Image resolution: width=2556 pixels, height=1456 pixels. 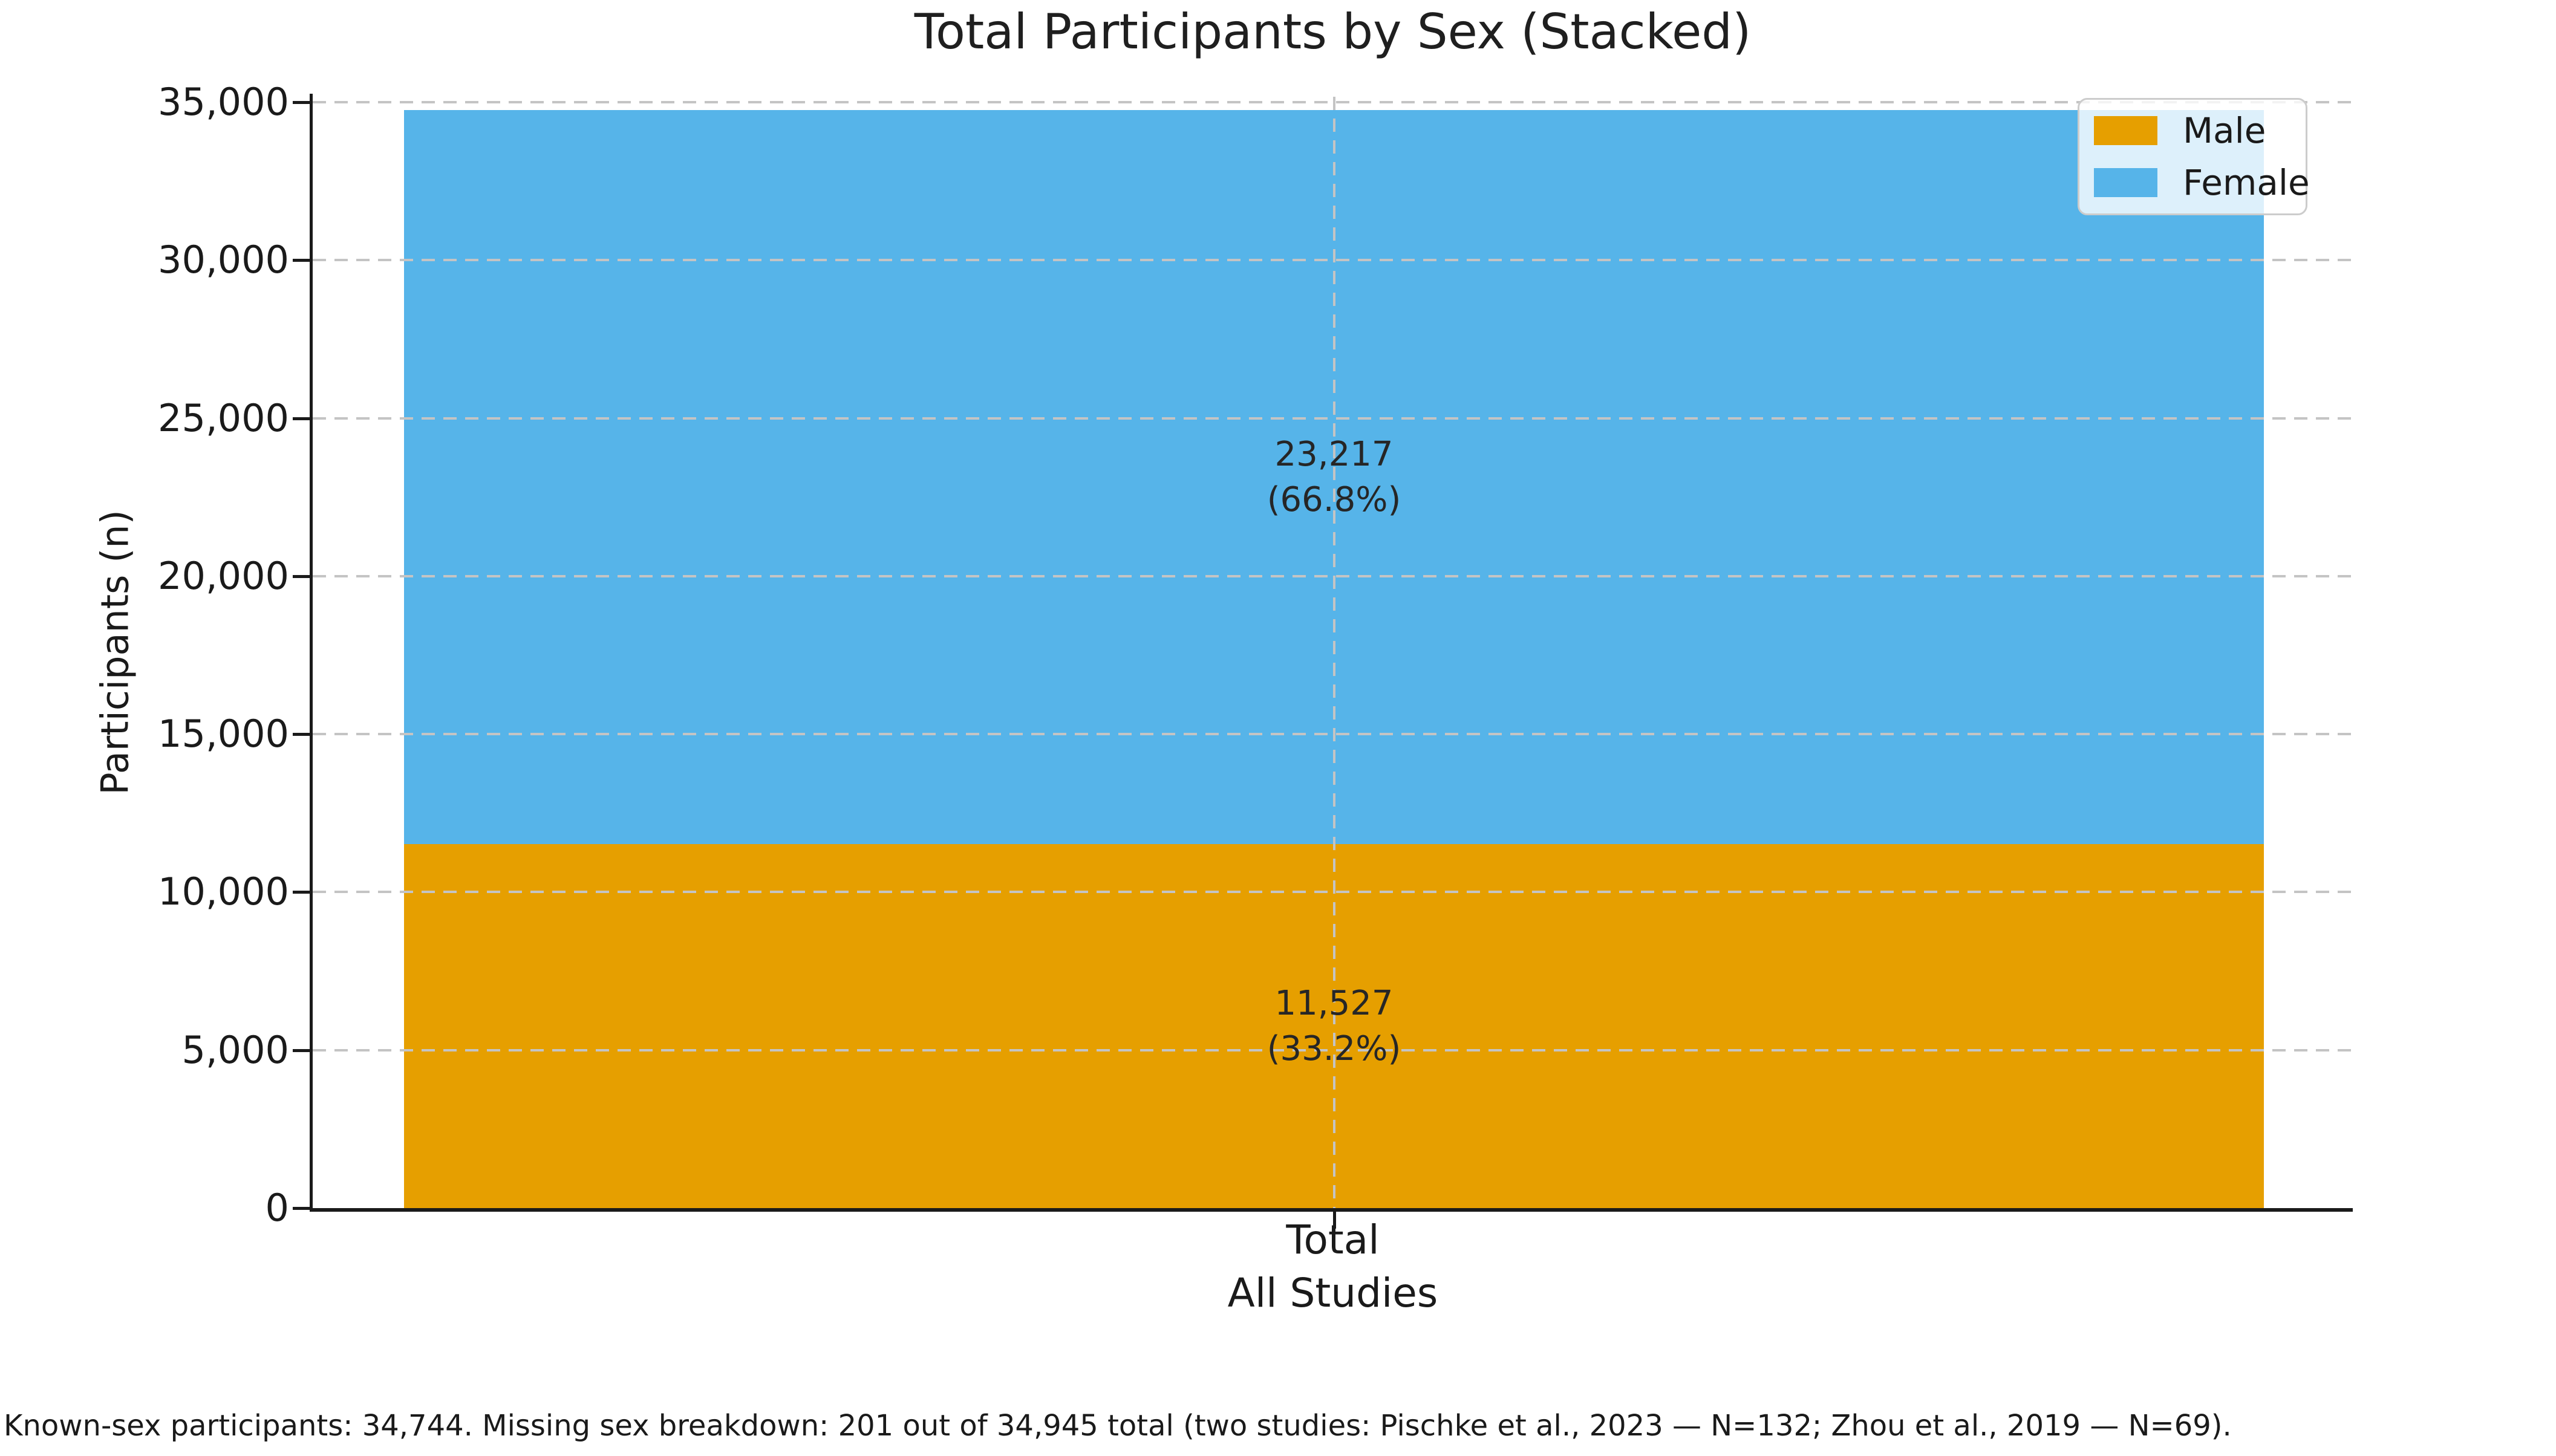 What do you see at coordinates (1331, 1210) in the screenshot?
I see `x-axis-spine` at bounding box center [1331, 1210].